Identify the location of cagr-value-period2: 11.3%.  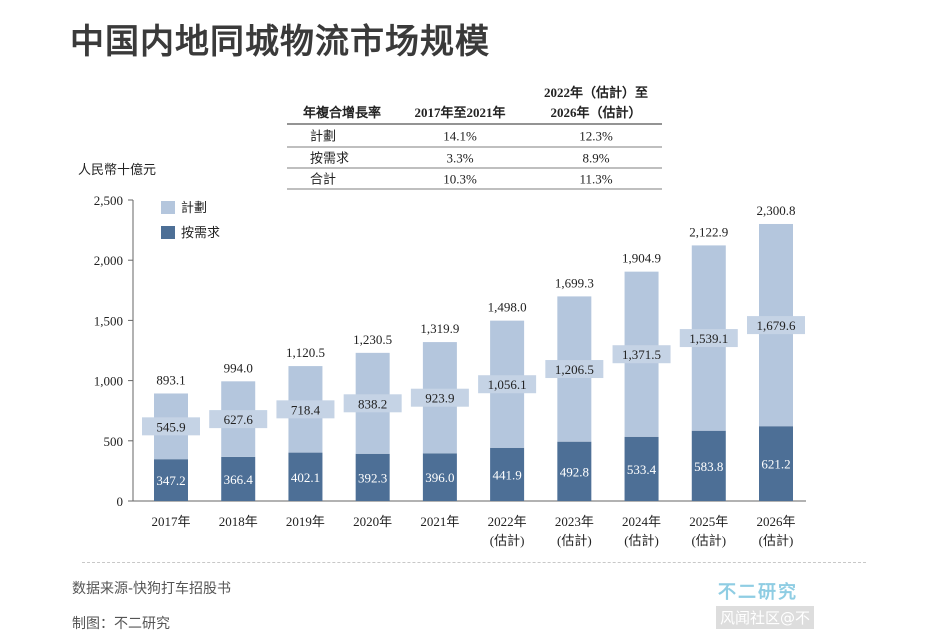
(595, 179).